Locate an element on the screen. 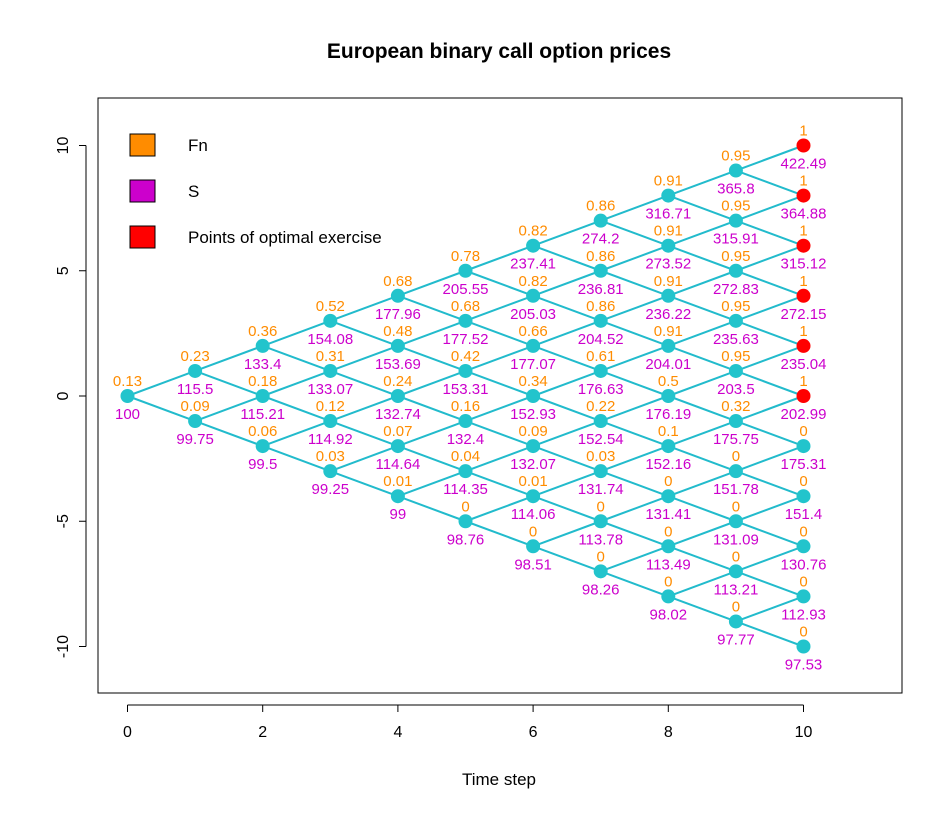 The image size is (952, 817). s-value-label: 99.5 is located at coordinates (262, 464).